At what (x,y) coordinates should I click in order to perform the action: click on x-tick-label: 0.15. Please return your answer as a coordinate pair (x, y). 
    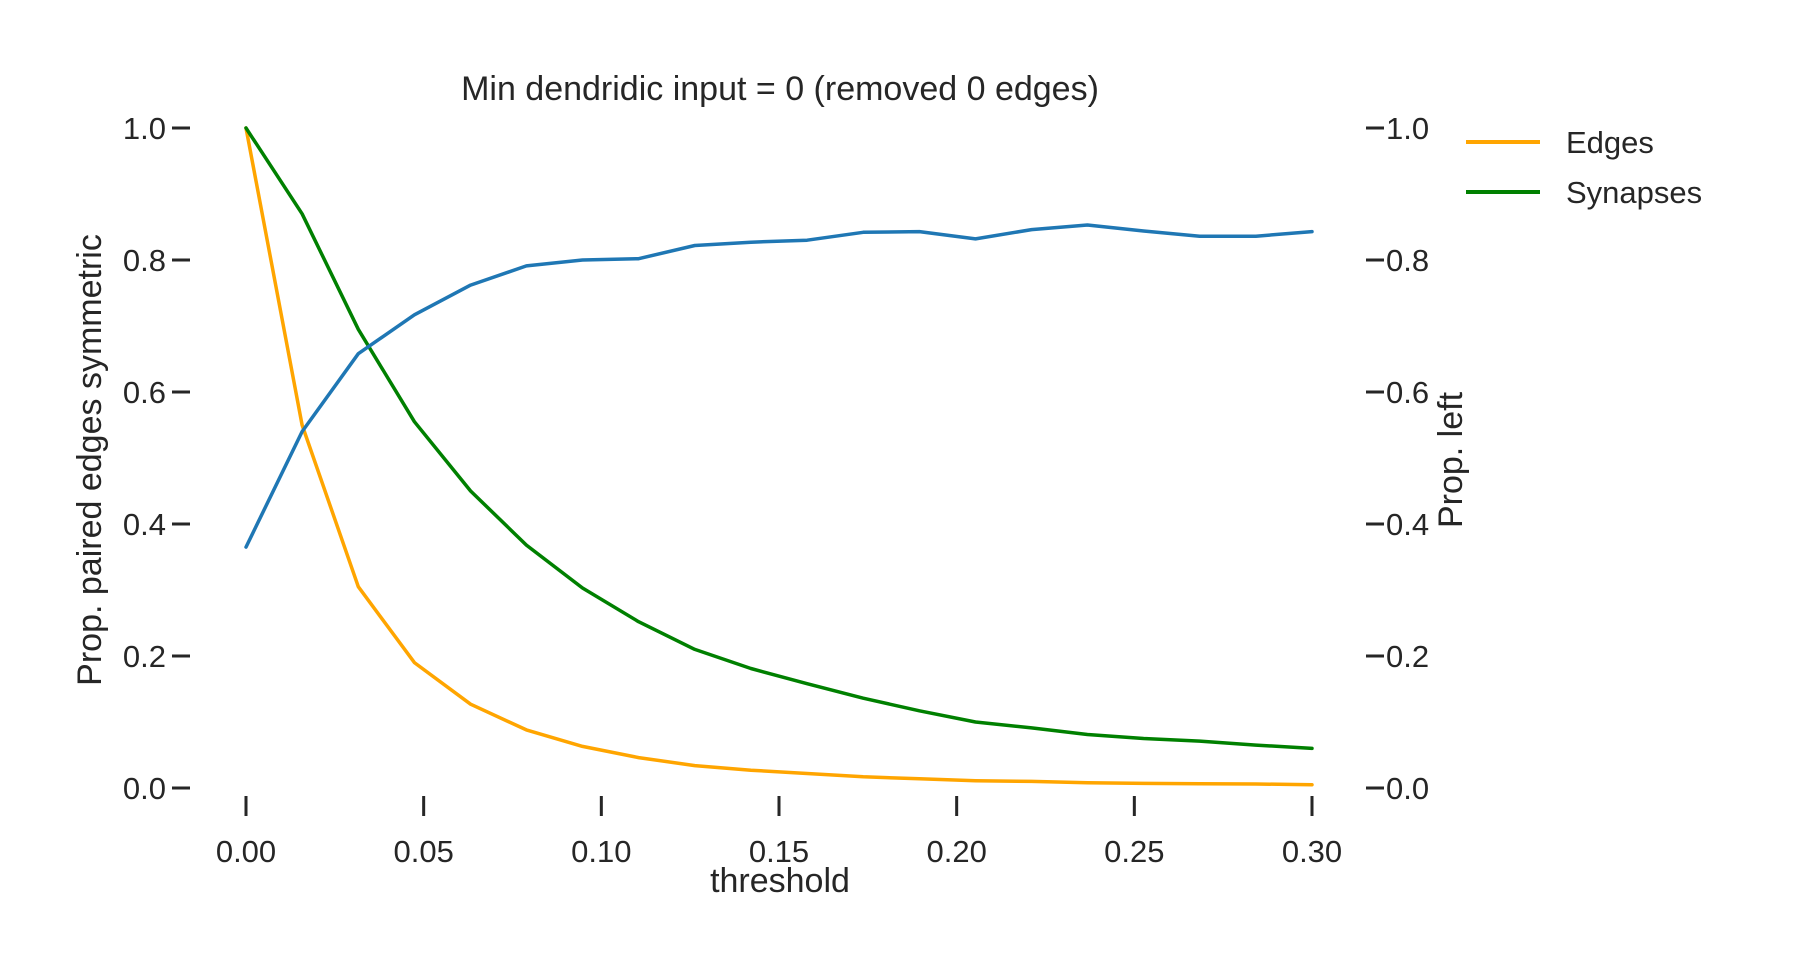
    Looking at the image, I should click on (779, 851).